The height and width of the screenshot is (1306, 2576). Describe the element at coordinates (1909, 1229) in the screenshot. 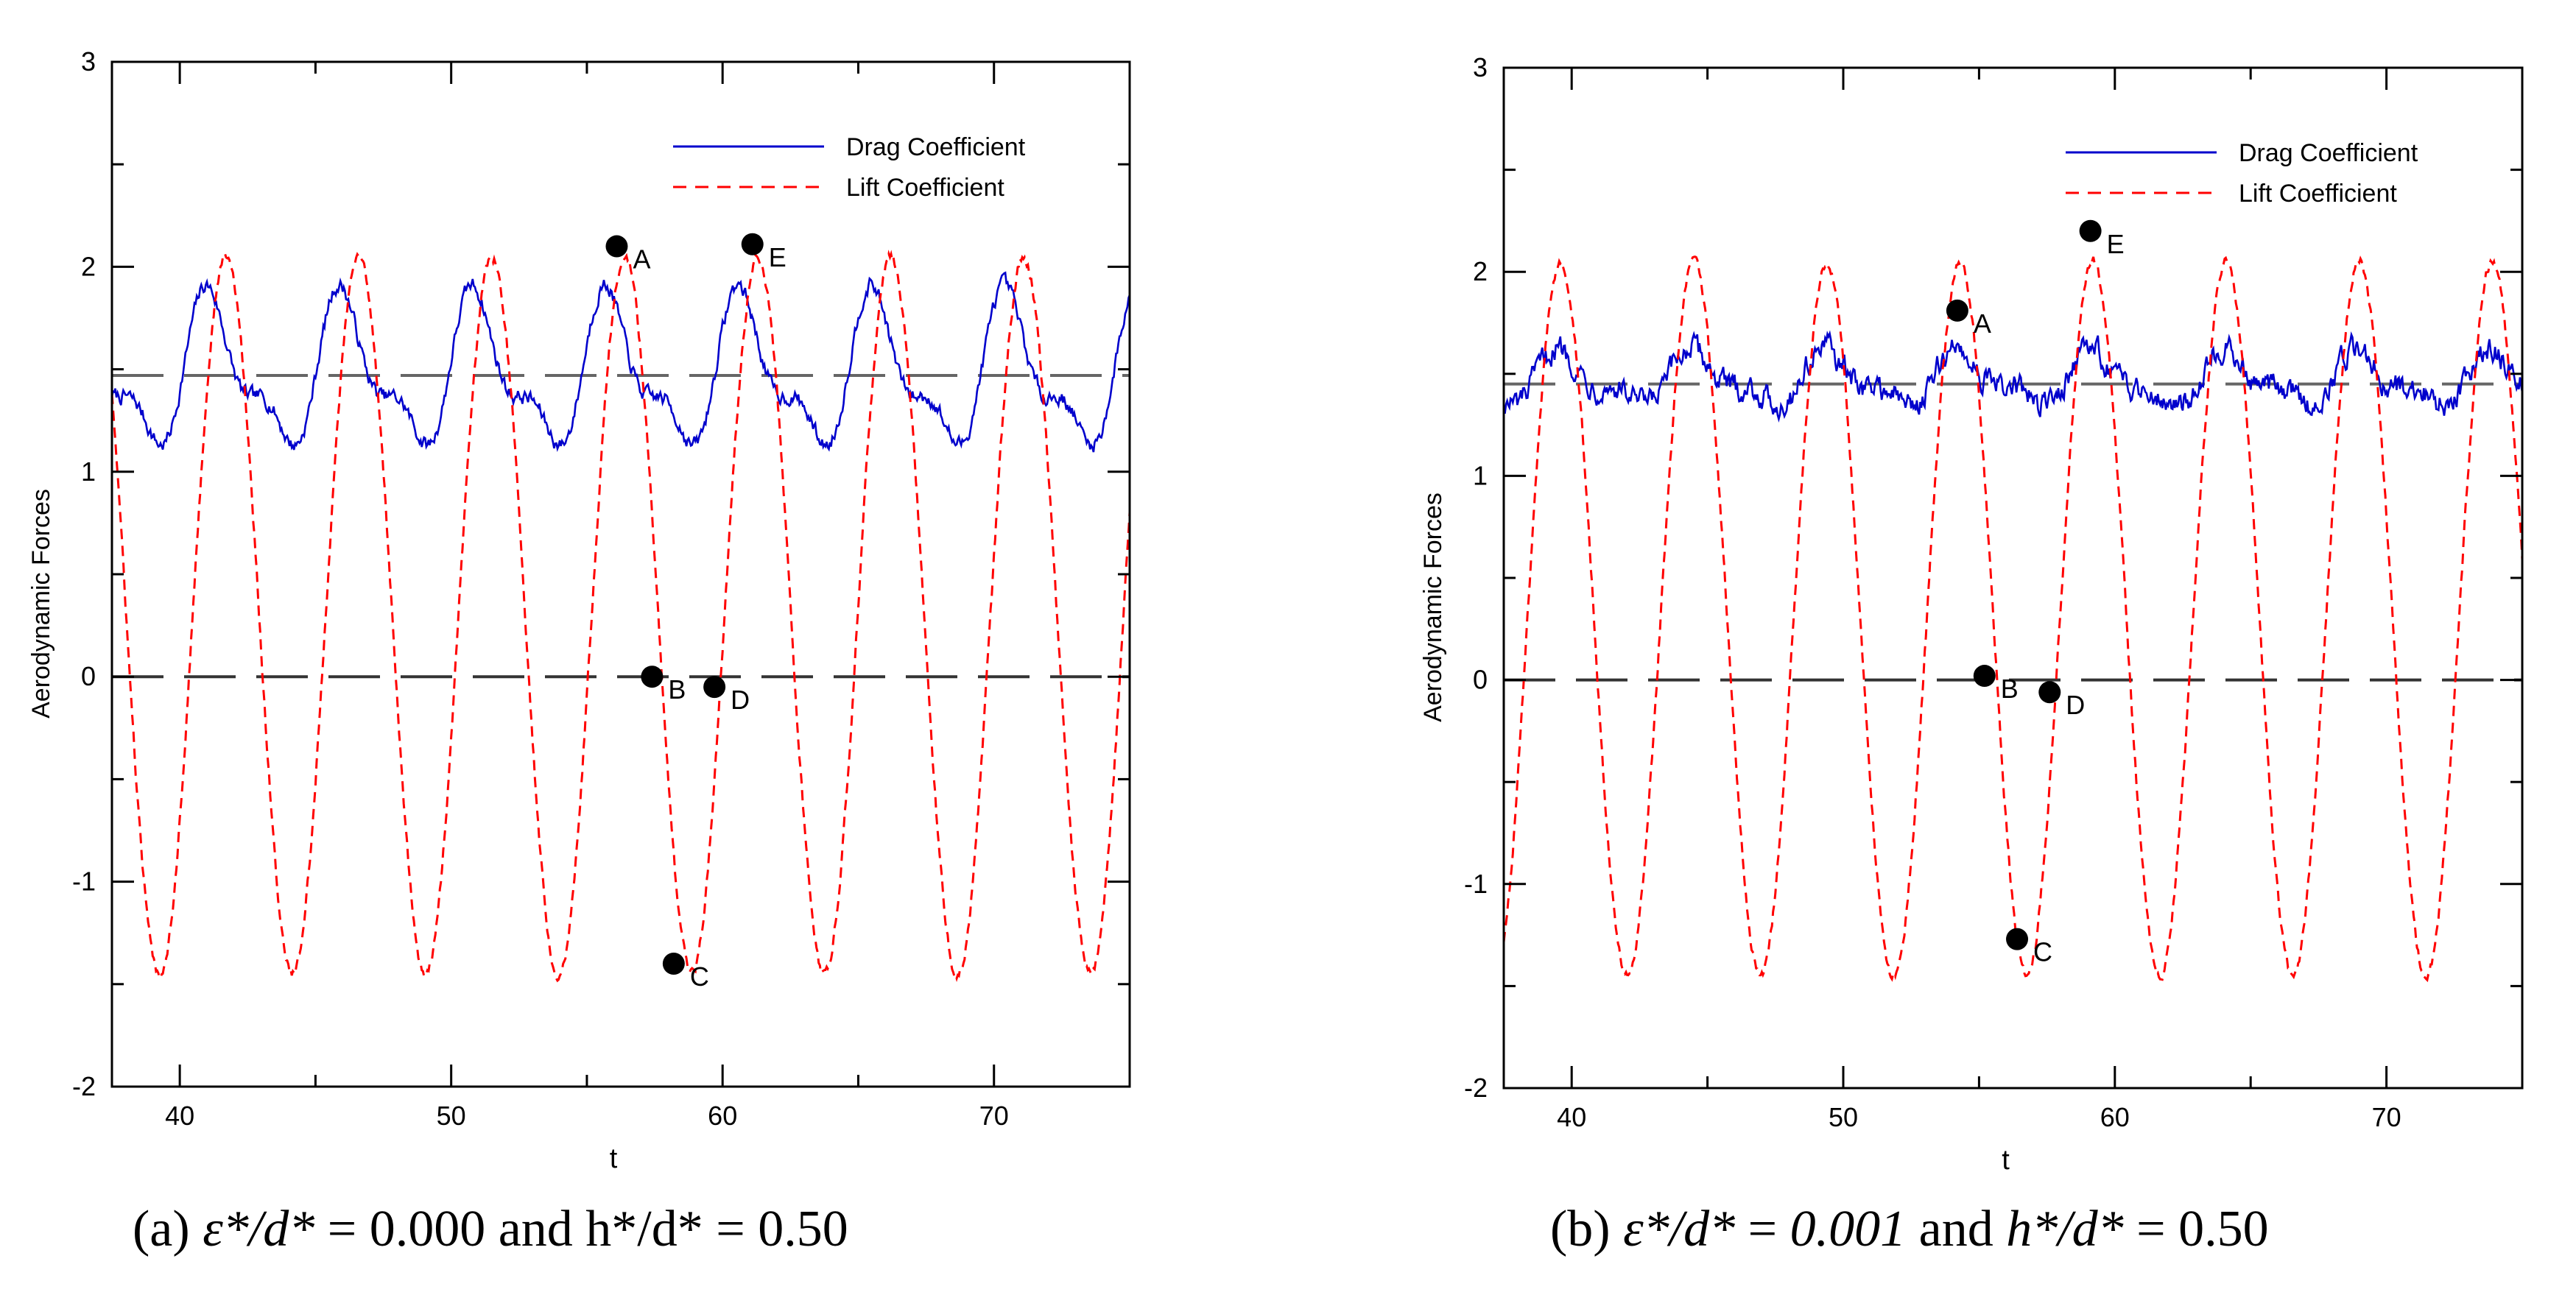

I see `caption-b: (b) ε*/d* = 0.001 and h*/d* = 0.50` at that location.